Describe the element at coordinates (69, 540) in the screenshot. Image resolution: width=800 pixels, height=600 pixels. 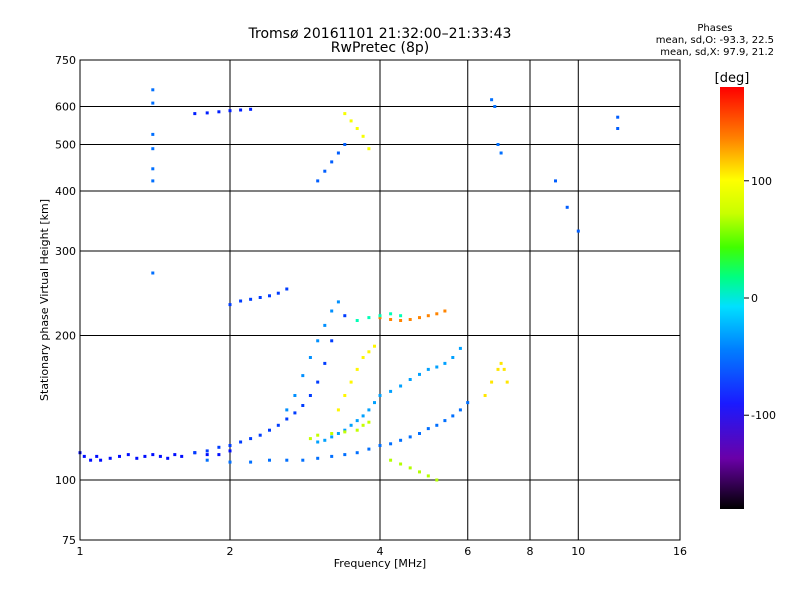
I see `y-tick-label: 75` at that location.